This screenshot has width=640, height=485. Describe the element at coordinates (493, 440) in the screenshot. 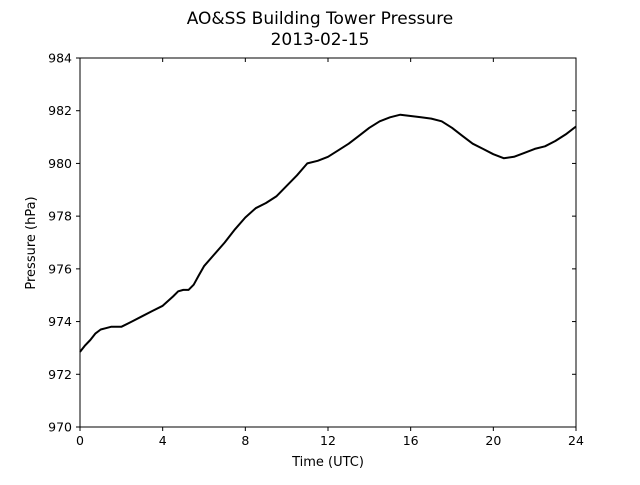

I see `x-tick-label: 20` at that location.